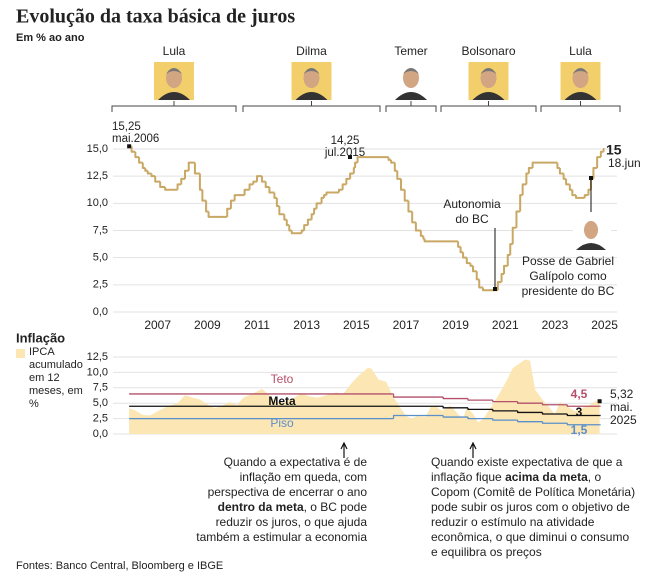 The width and height of the screenshot is (652, 582). I want to click on x-tick-label: 2013, so click(306, 325).